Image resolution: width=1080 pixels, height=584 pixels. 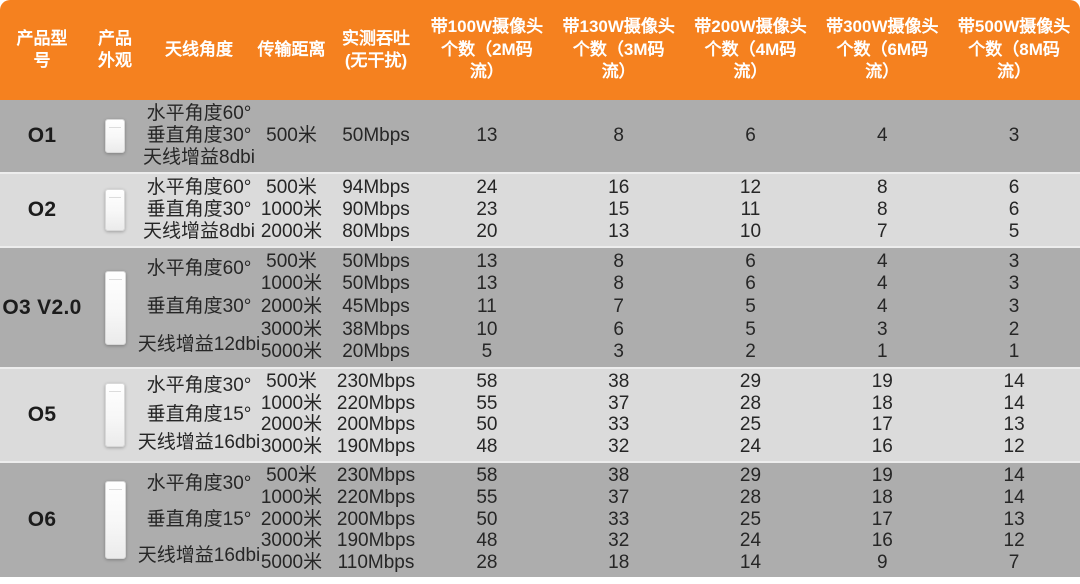 What do you see at coordinates (199, 520) in the screenshot?
I see `antenna-cell: 水平角度30° 垂直角度15° 天线增益16dbi` at bounding box center [199, 520].